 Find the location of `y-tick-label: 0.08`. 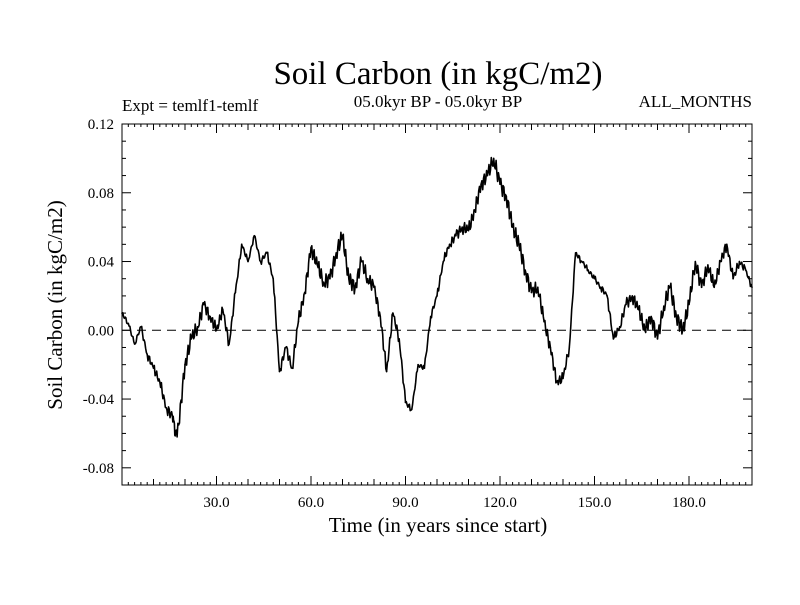

y-tick-label: 0.08 is located at coordinates (101, 194).